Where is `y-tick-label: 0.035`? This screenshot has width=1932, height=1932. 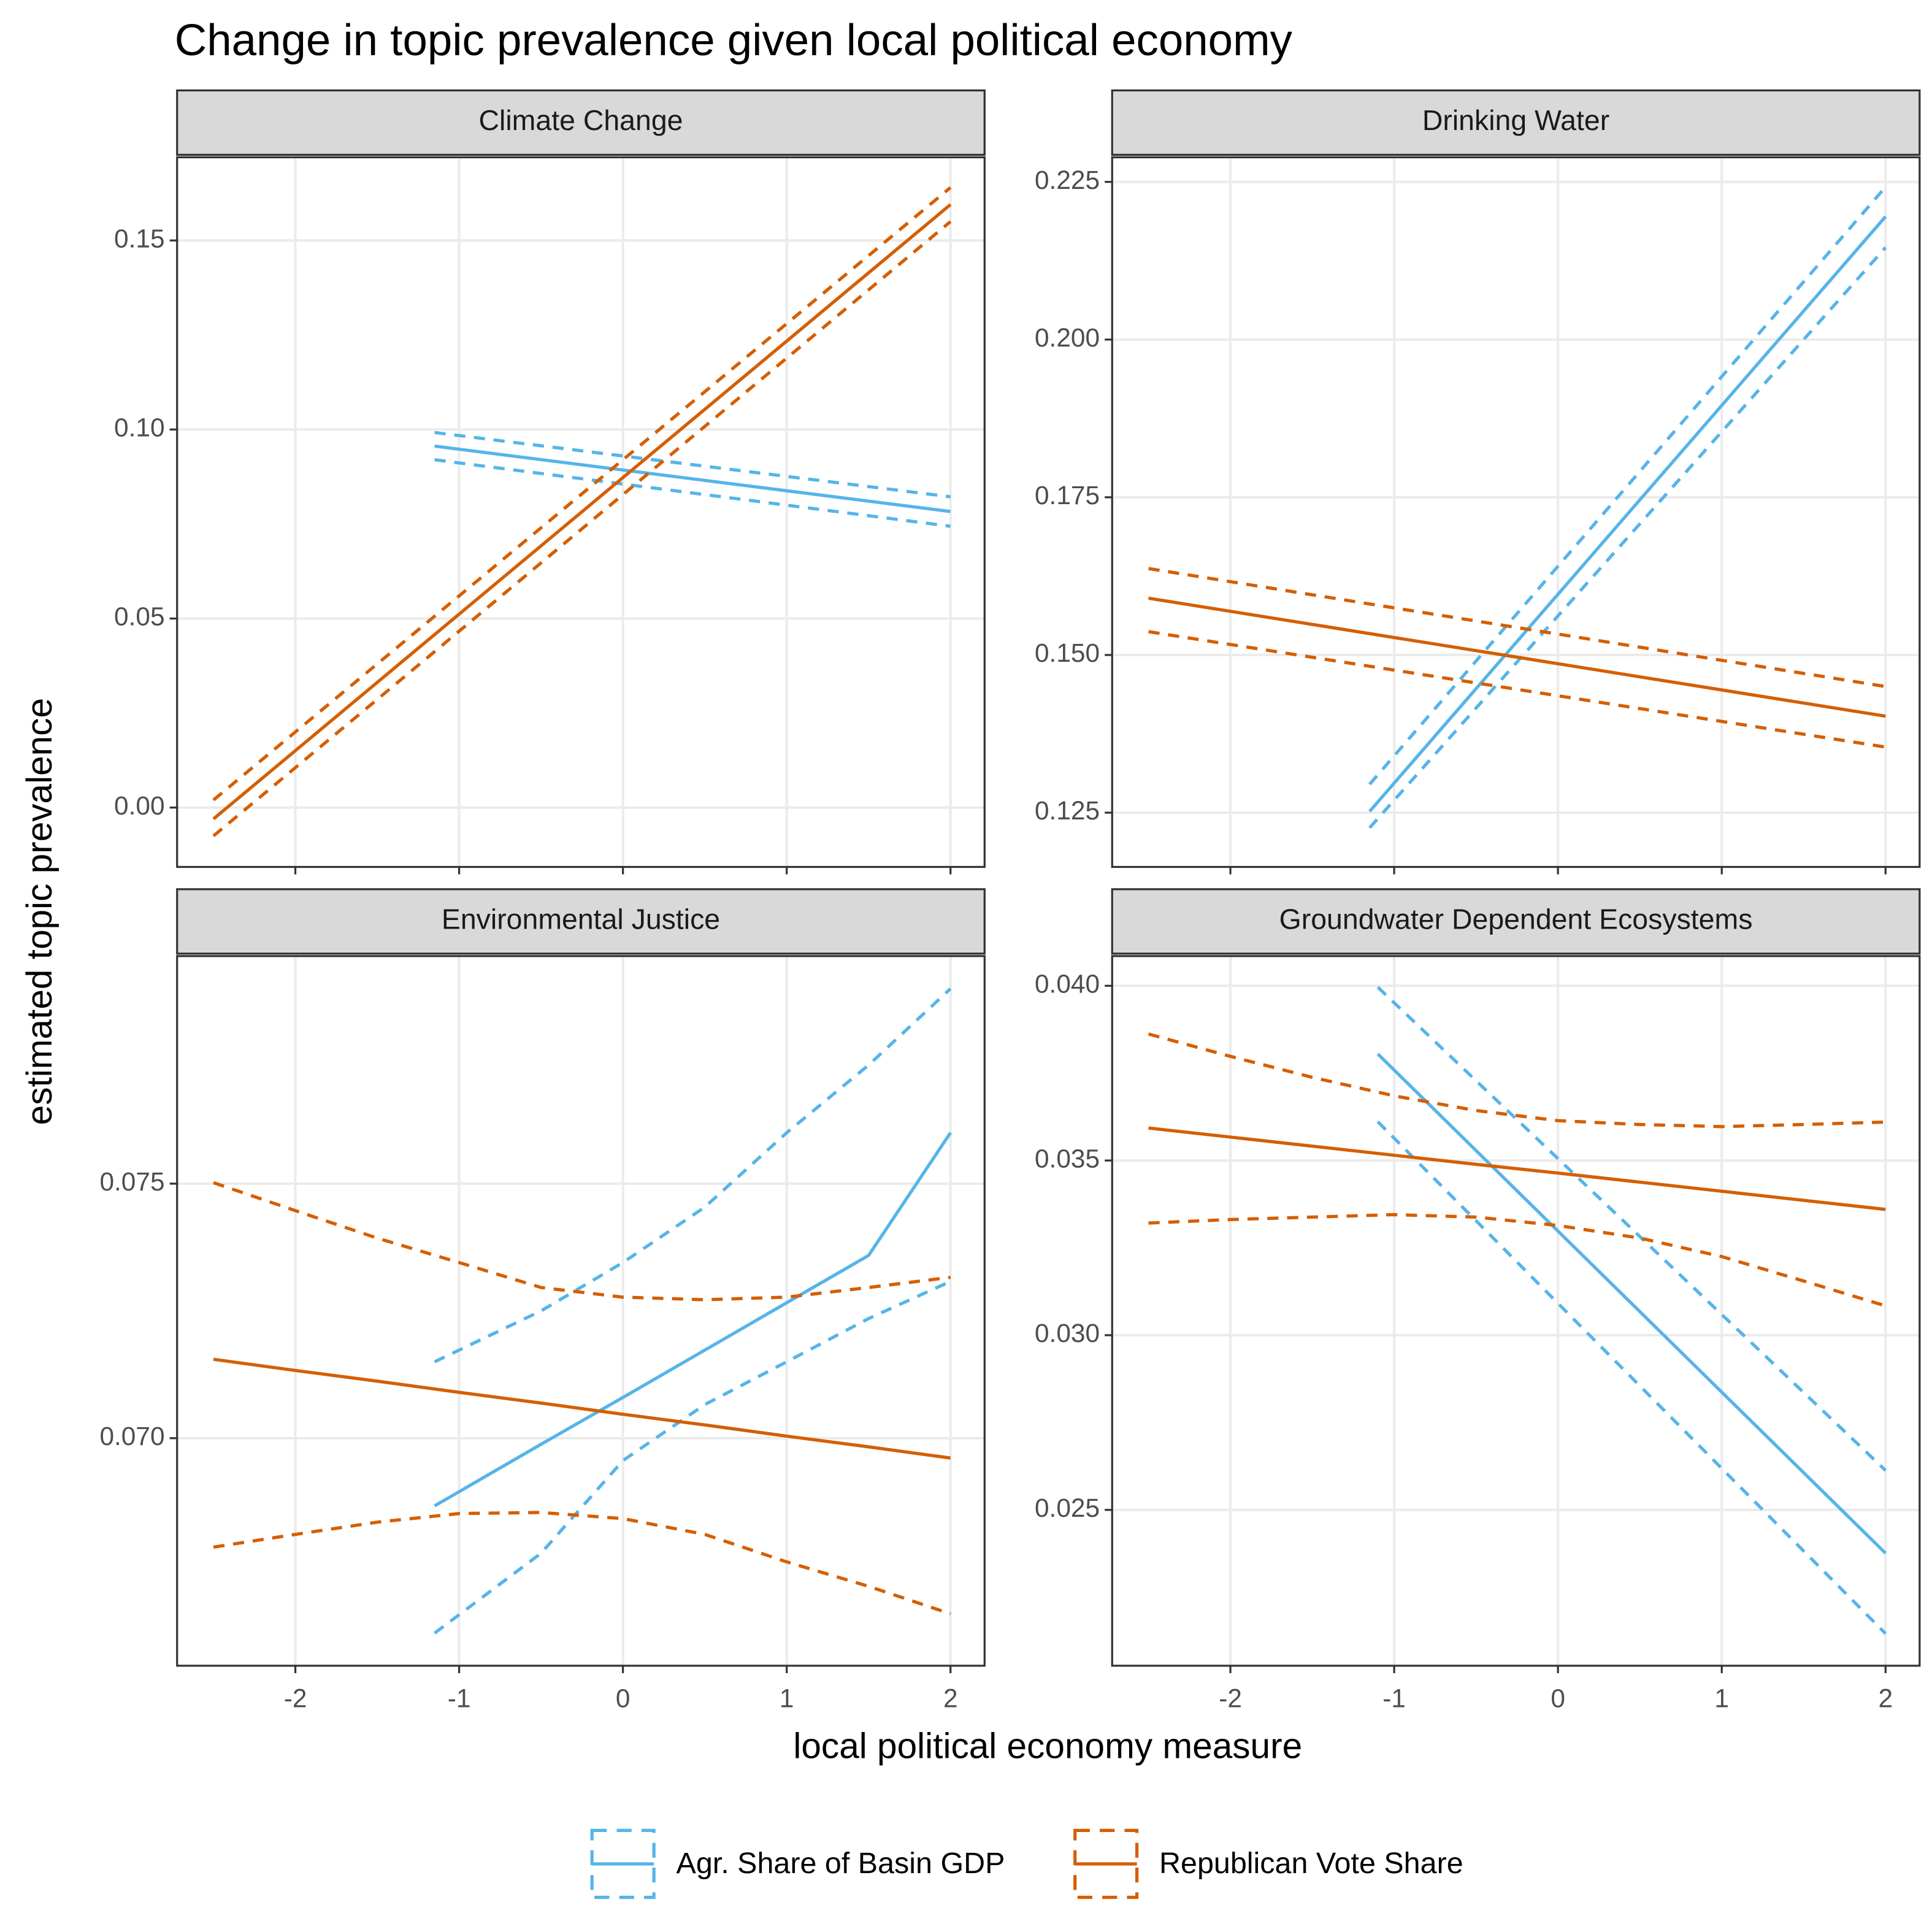
y-tick-label: 0.035 is located at coordinates (1067, 1158).